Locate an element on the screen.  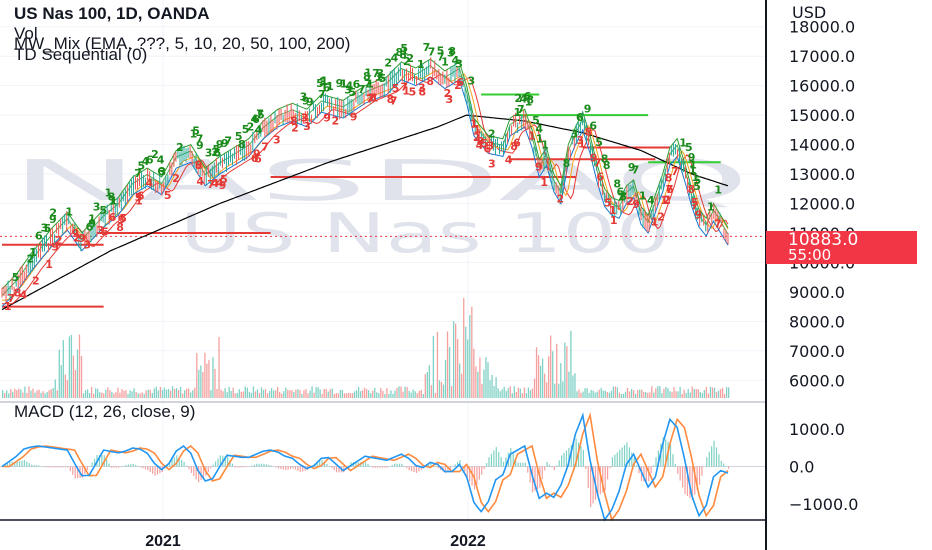
time-axis: 2021 2022 is located at coordinates (315, 541).